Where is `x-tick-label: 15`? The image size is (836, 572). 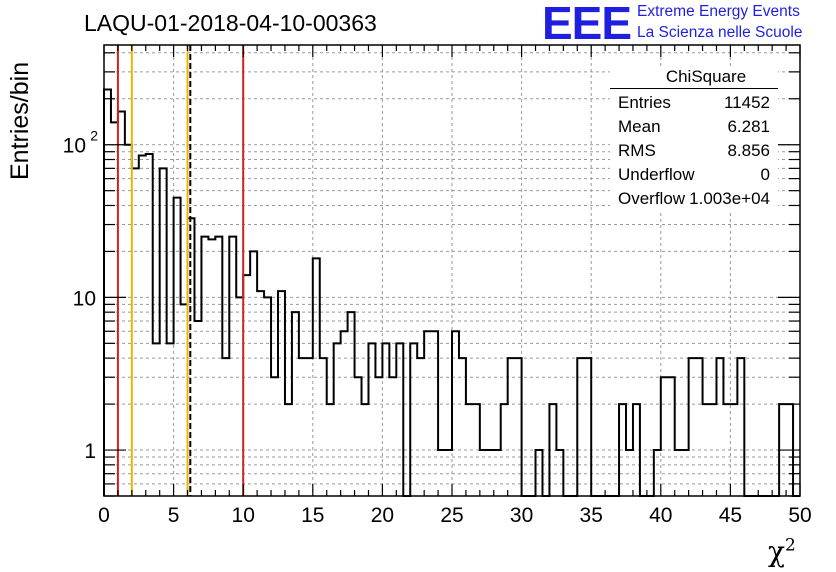 x-tick-label: 15 is located at coordinates (312, 515).